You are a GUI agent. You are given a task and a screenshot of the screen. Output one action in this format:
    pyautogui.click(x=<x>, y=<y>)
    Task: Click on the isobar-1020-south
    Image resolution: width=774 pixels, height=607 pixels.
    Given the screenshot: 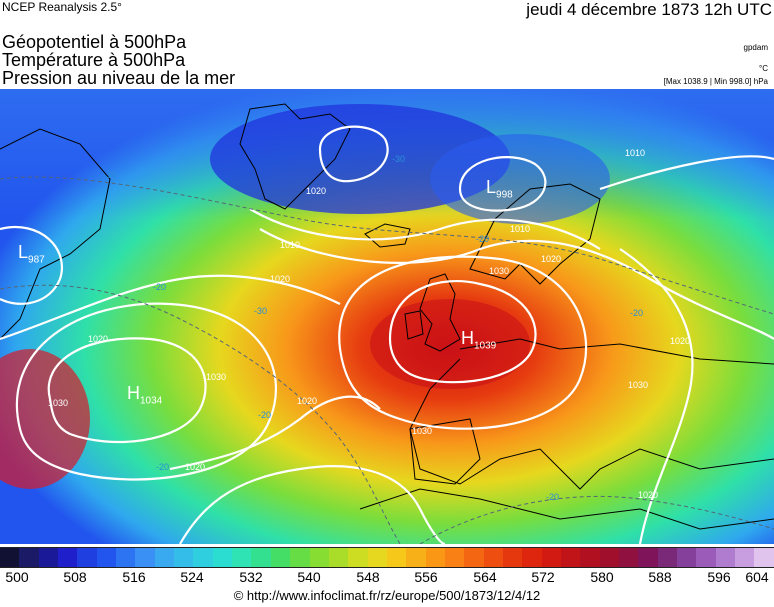 What is the action you would take?
    pyautogui.click(x=312, y=504)
    